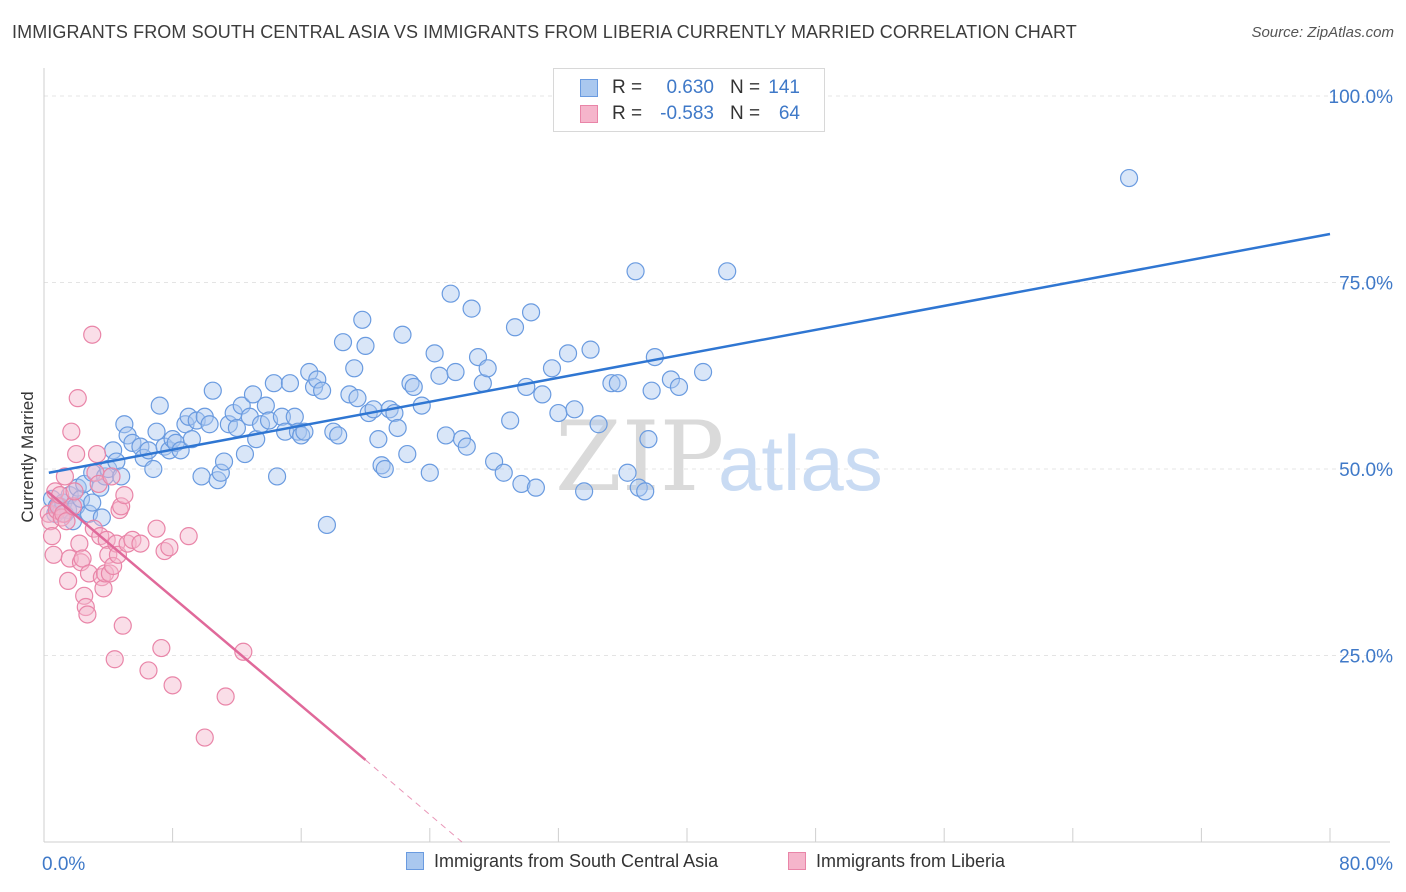 The image size is (1406, 892). What do you see at coordinates (800, 463) in the screenshot?
I see `watermark-atlas: atlas` at bounding box center [800, 463].